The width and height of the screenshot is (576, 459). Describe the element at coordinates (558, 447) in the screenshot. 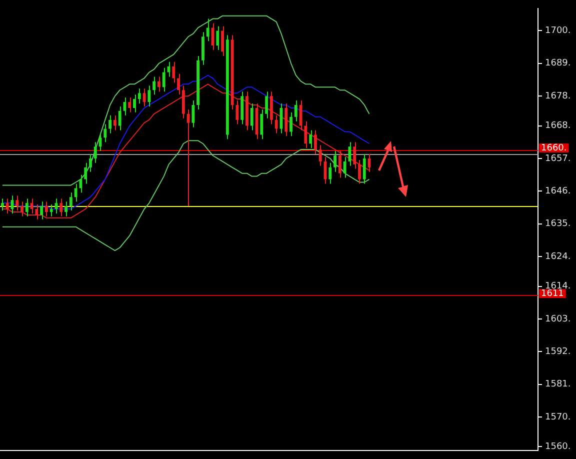

I see `y-tick-label: 1560.` at that location.